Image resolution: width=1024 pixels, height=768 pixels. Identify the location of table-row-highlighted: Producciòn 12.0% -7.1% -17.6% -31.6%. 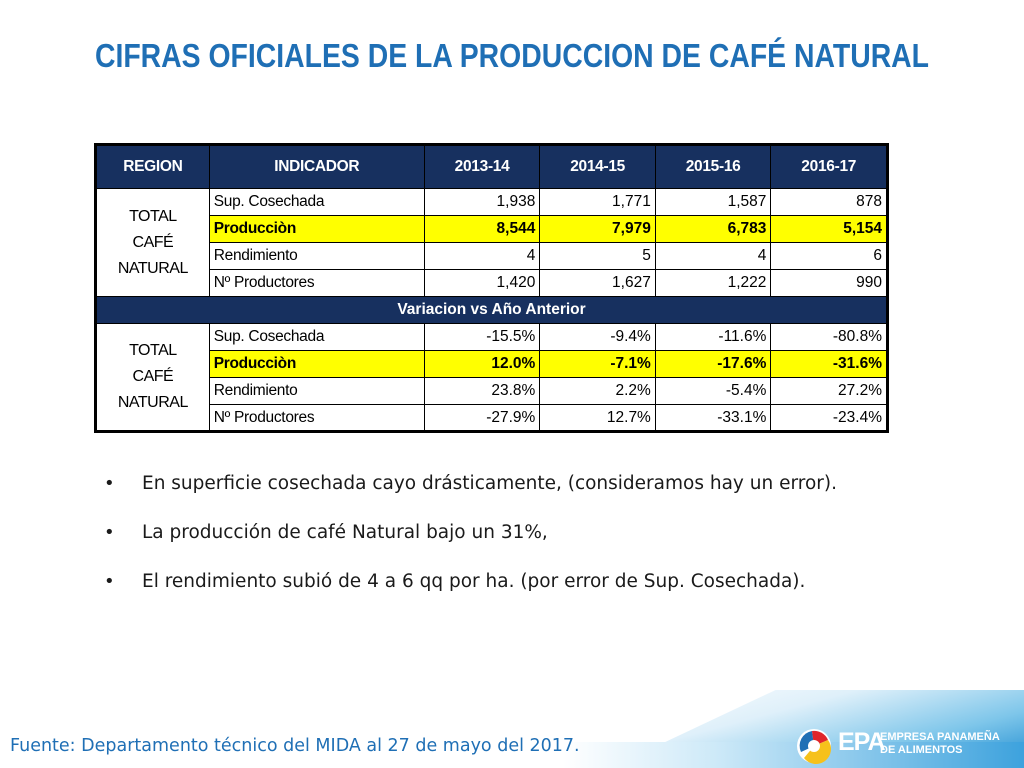
(492, 364).